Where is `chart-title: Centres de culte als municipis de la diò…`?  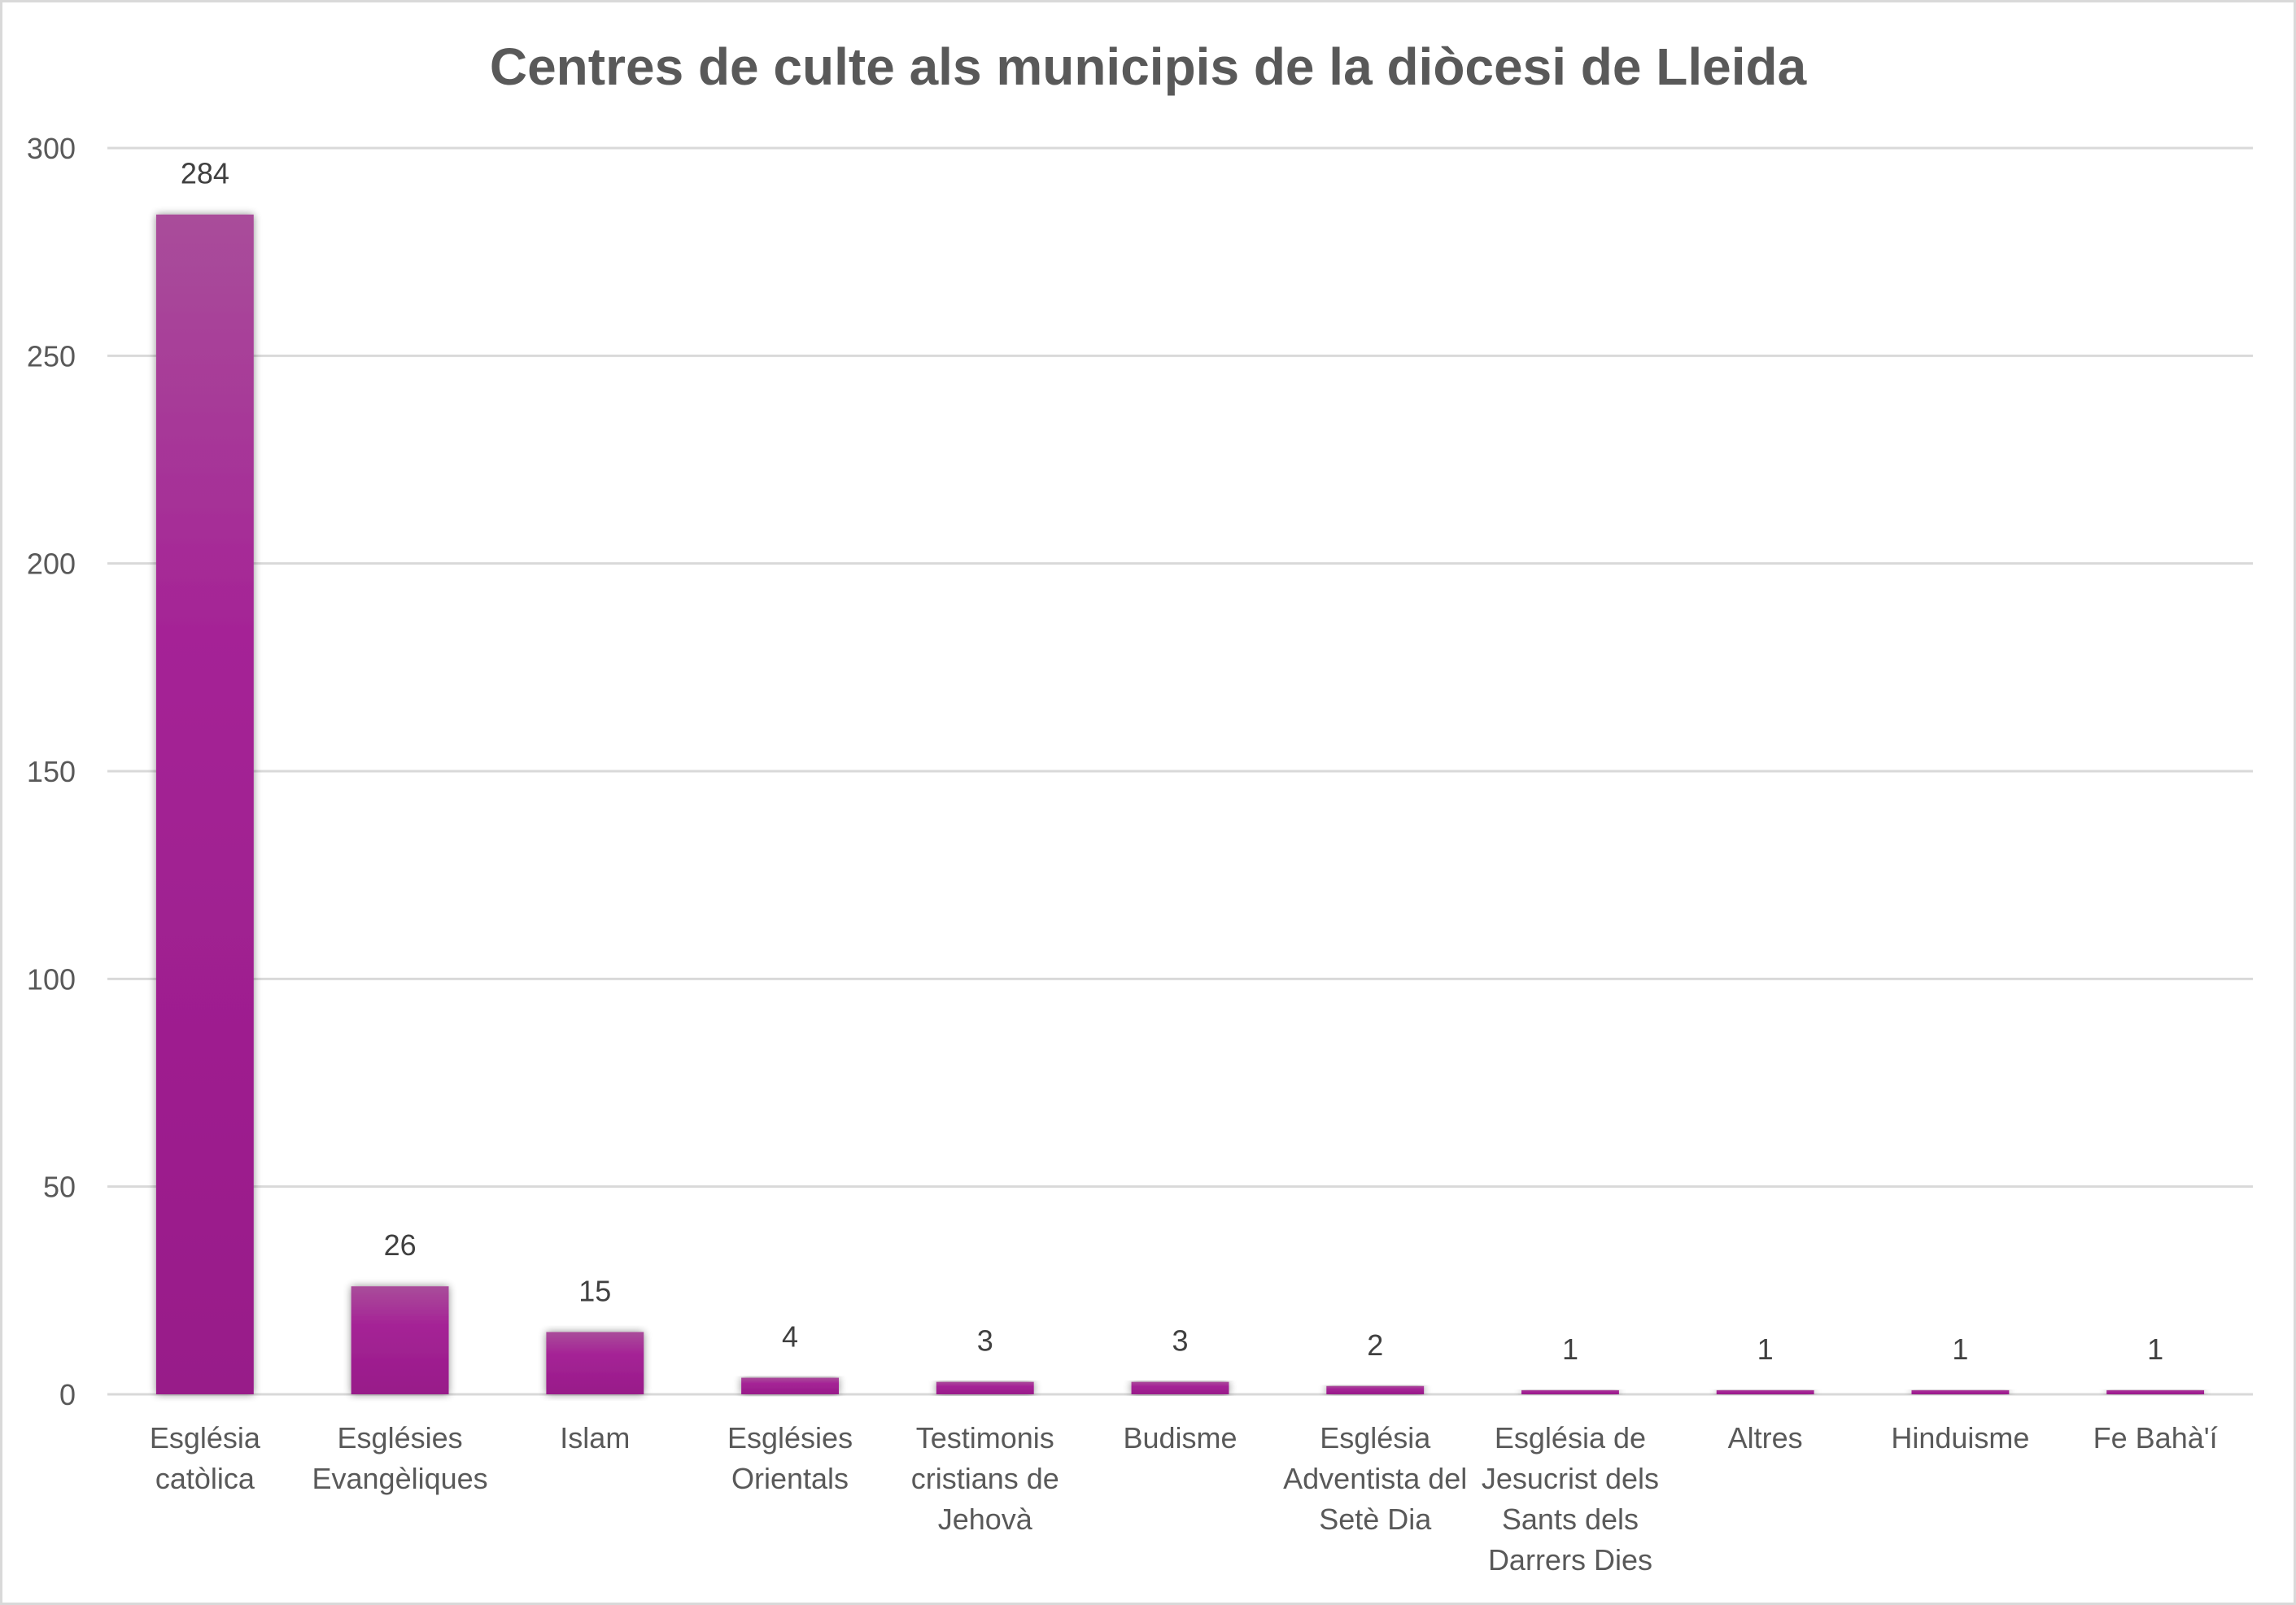
chart-title: Centres de culte als municipis de la diò… is located at coordinates (1148, 66).